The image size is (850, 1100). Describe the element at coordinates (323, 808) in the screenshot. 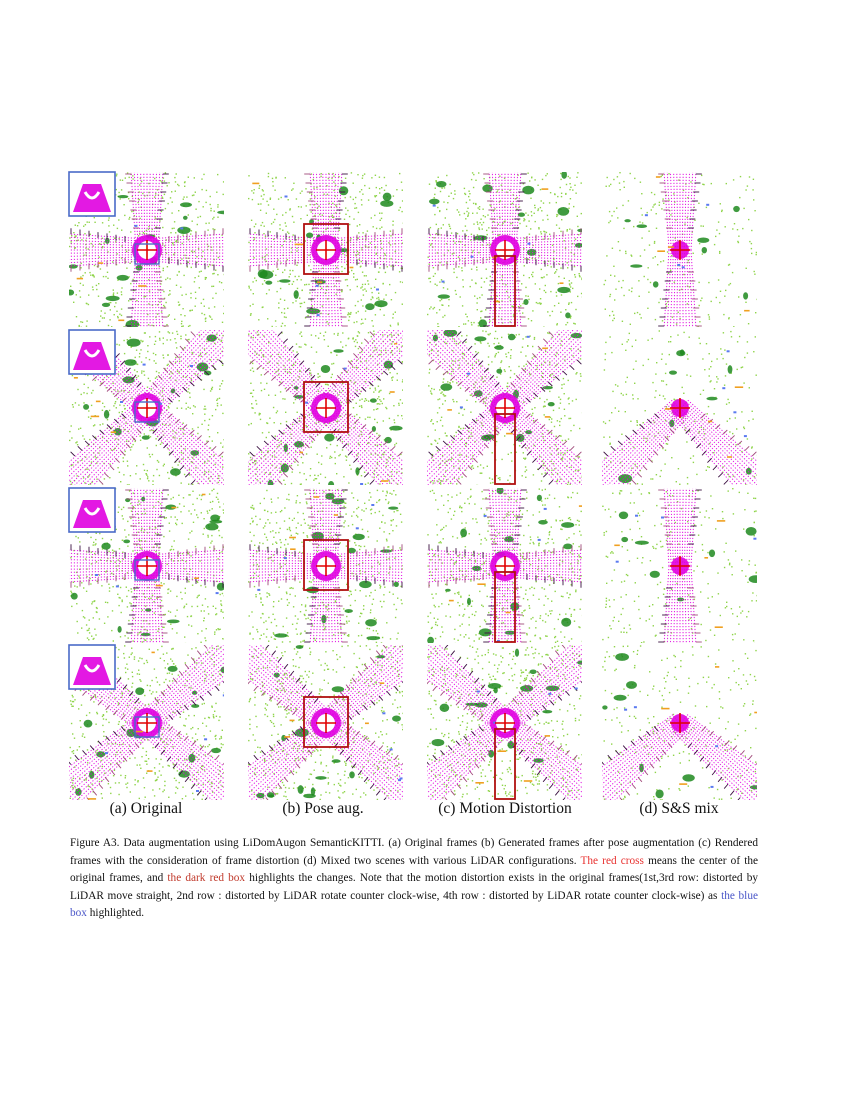

I see `column-label-pose-aug: (b) Pose aug.` at that location.